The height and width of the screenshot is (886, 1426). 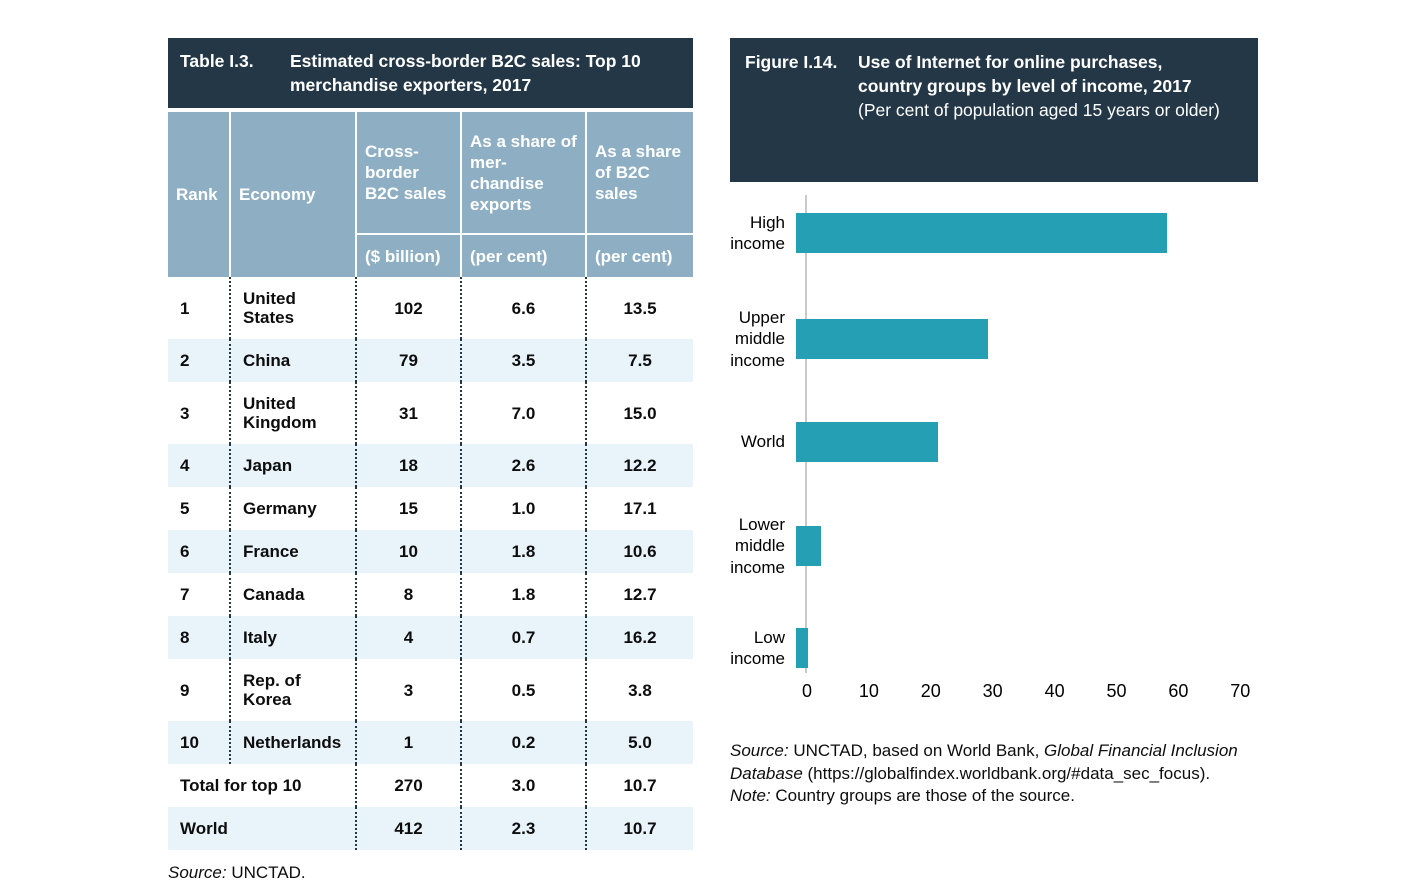 What do you see at coordinates (185, 413) in the screenshot?
I see `cell-rank: 3` at bounding box center [185, 413].